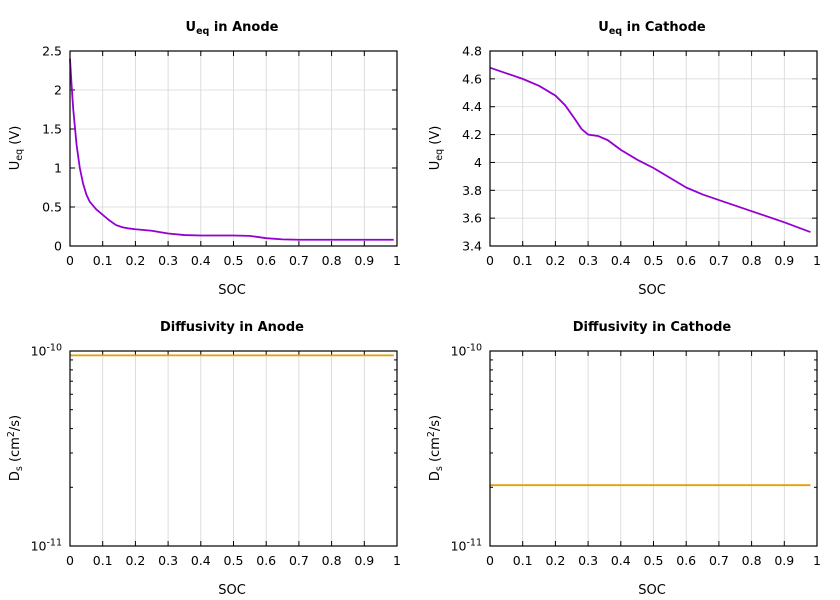  What do you see at coordinates (478, 162) in the screenshot?
I see `y-tick-label: 4` at bounding box center [478, 162].